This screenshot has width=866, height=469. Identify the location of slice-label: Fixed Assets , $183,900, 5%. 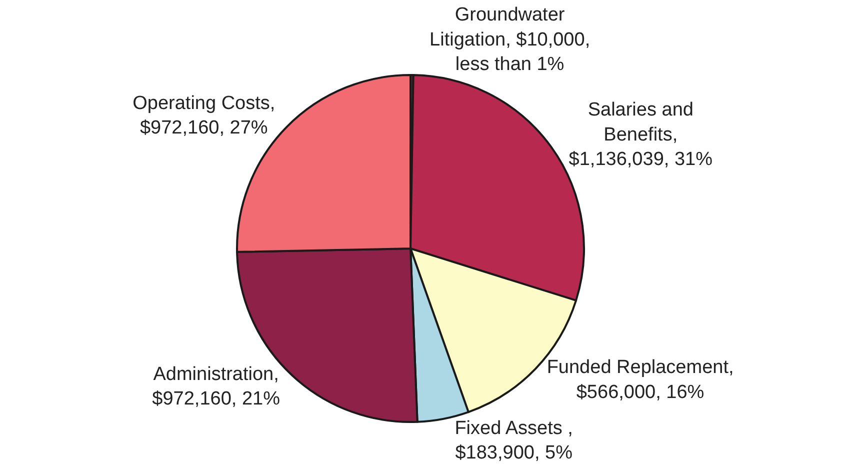
(513, 441).